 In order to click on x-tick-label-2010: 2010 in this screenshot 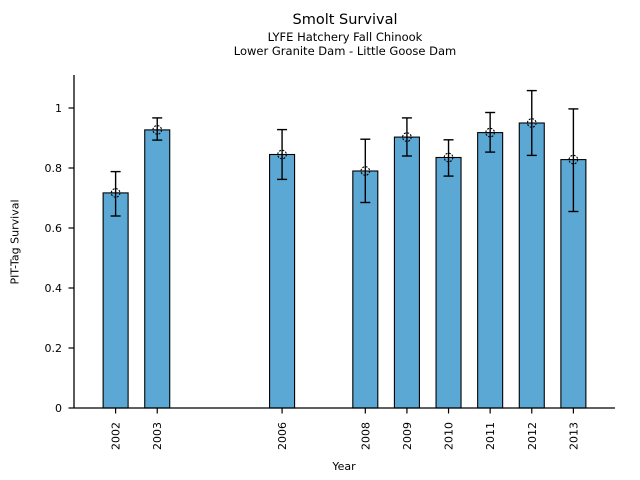, I will do `click(449, 436)`.